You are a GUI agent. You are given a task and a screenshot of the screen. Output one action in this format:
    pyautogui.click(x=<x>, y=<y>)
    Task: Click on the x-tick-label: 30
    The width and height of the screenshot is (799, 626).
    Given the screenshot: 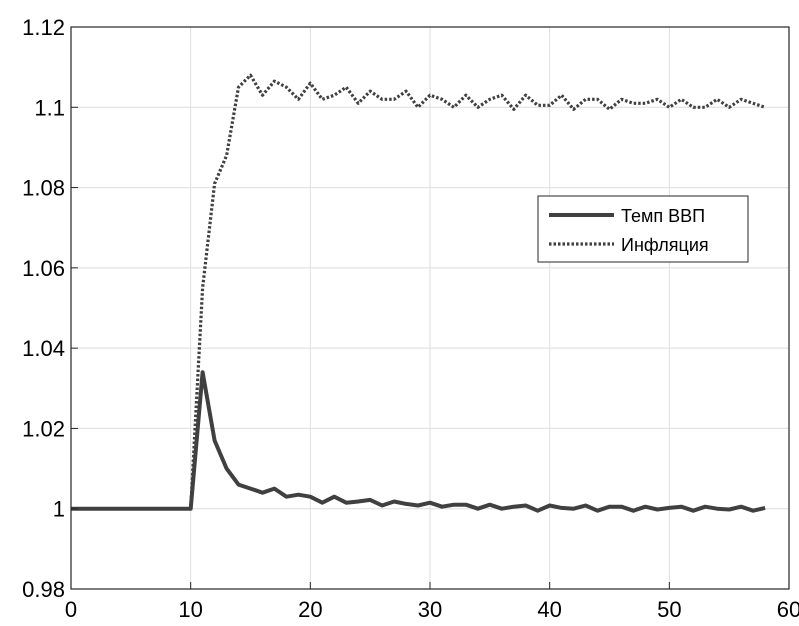 What is the action you would take?
    pyautogui.click(x=430, y=609)
    